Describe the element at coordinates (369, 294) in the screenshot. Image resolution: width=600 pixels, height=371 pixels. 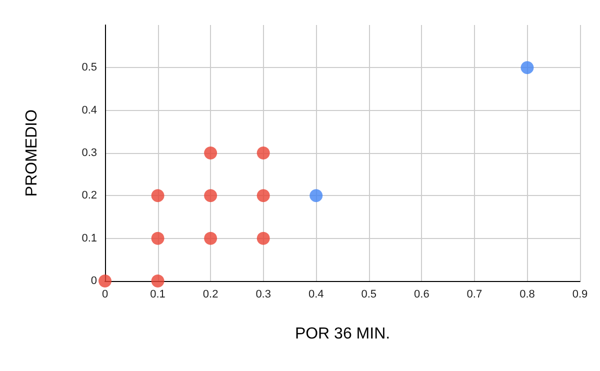
I see `x-tick-label: 0.5` at that location.